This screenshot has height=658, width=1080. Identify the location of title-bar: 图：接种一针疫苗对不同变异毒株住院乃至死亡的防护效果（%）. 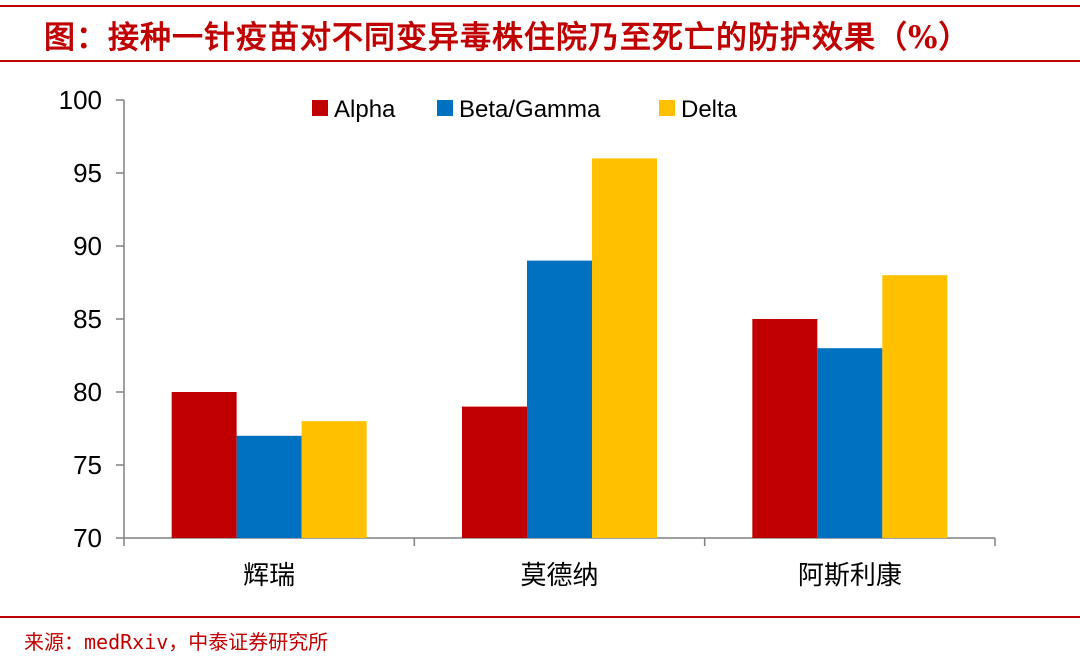
(540, 32).